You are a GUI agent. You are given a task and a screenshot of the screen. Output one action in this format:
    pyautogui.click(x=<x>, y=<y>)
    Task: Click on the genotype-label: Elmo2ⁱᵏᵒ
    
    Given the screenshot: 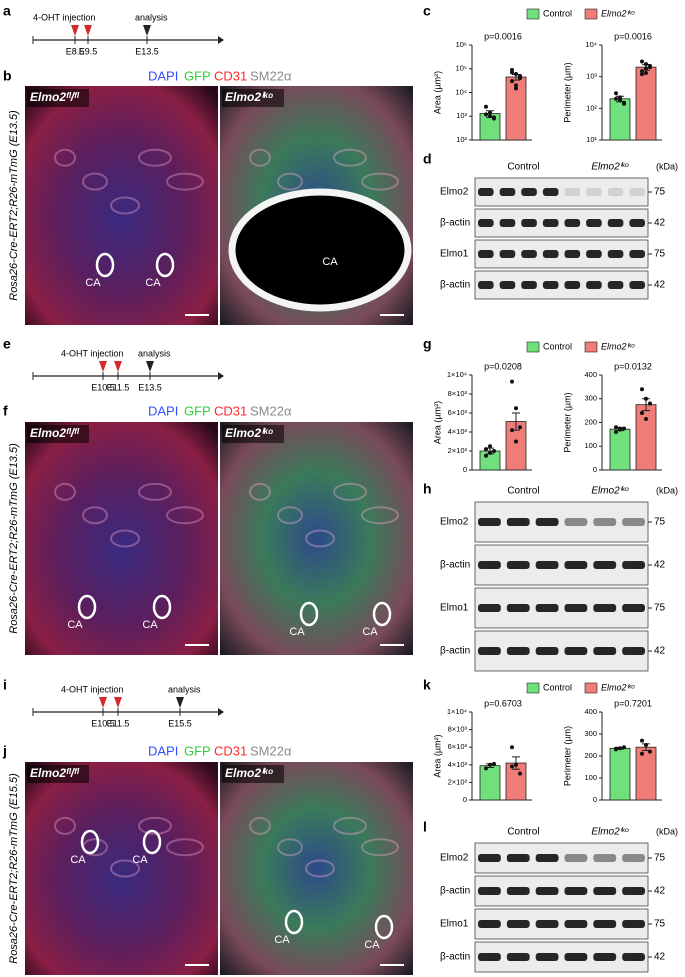 What is the action you would take?
    pyautogui.click(x=249, y=433)
    